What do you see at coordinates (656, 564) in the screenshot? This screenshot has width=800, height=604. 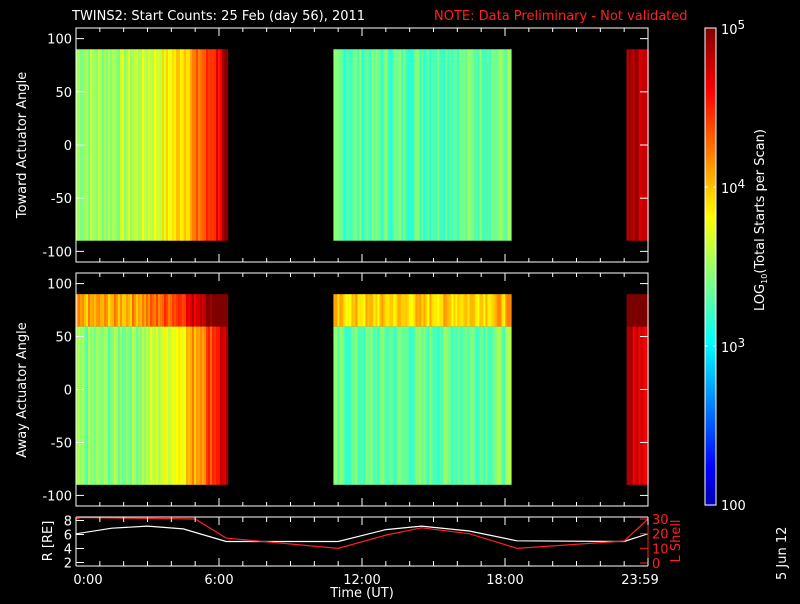 I see `lshell-tick-label: 0` at bounding box center [656, 564].